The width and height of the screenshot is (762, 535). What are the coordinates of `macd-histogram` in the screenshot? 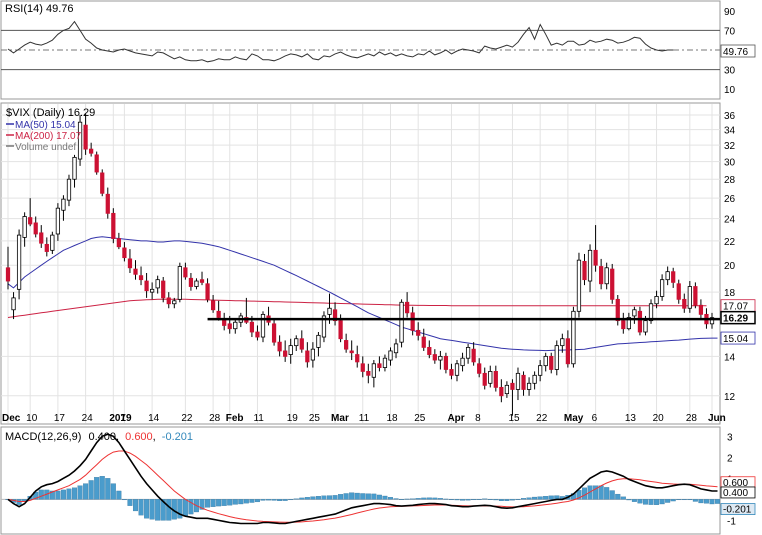 It's located at (363, 498).